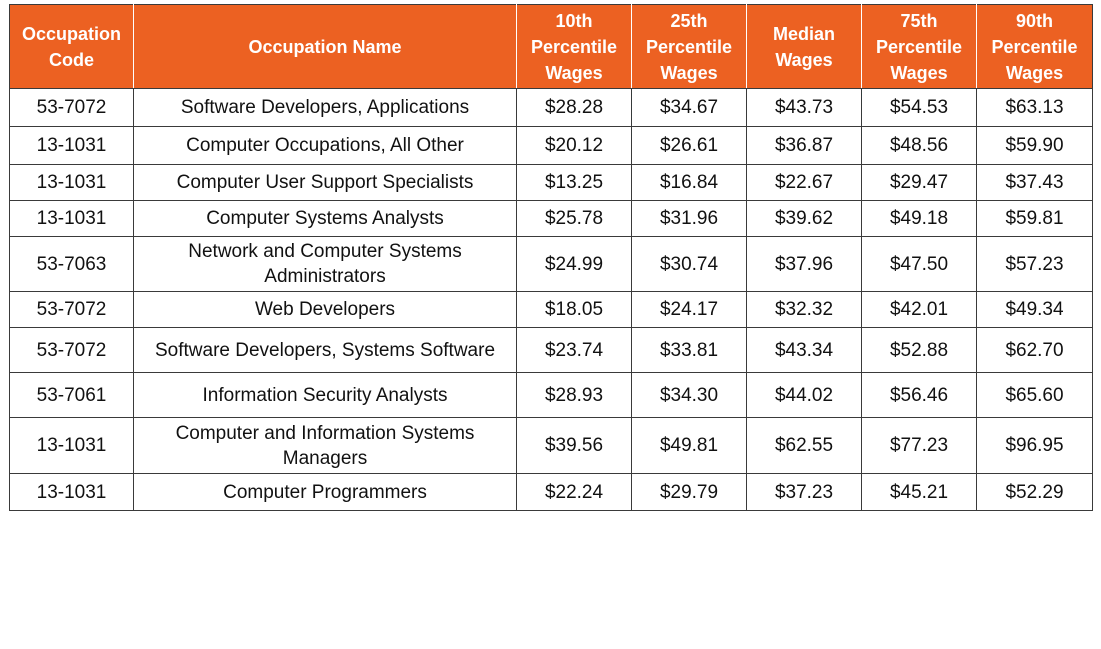 The height and width of the screenshot is (649, 1101). I want to click on p75-wage-cell: $56.46, so click(919, 395).